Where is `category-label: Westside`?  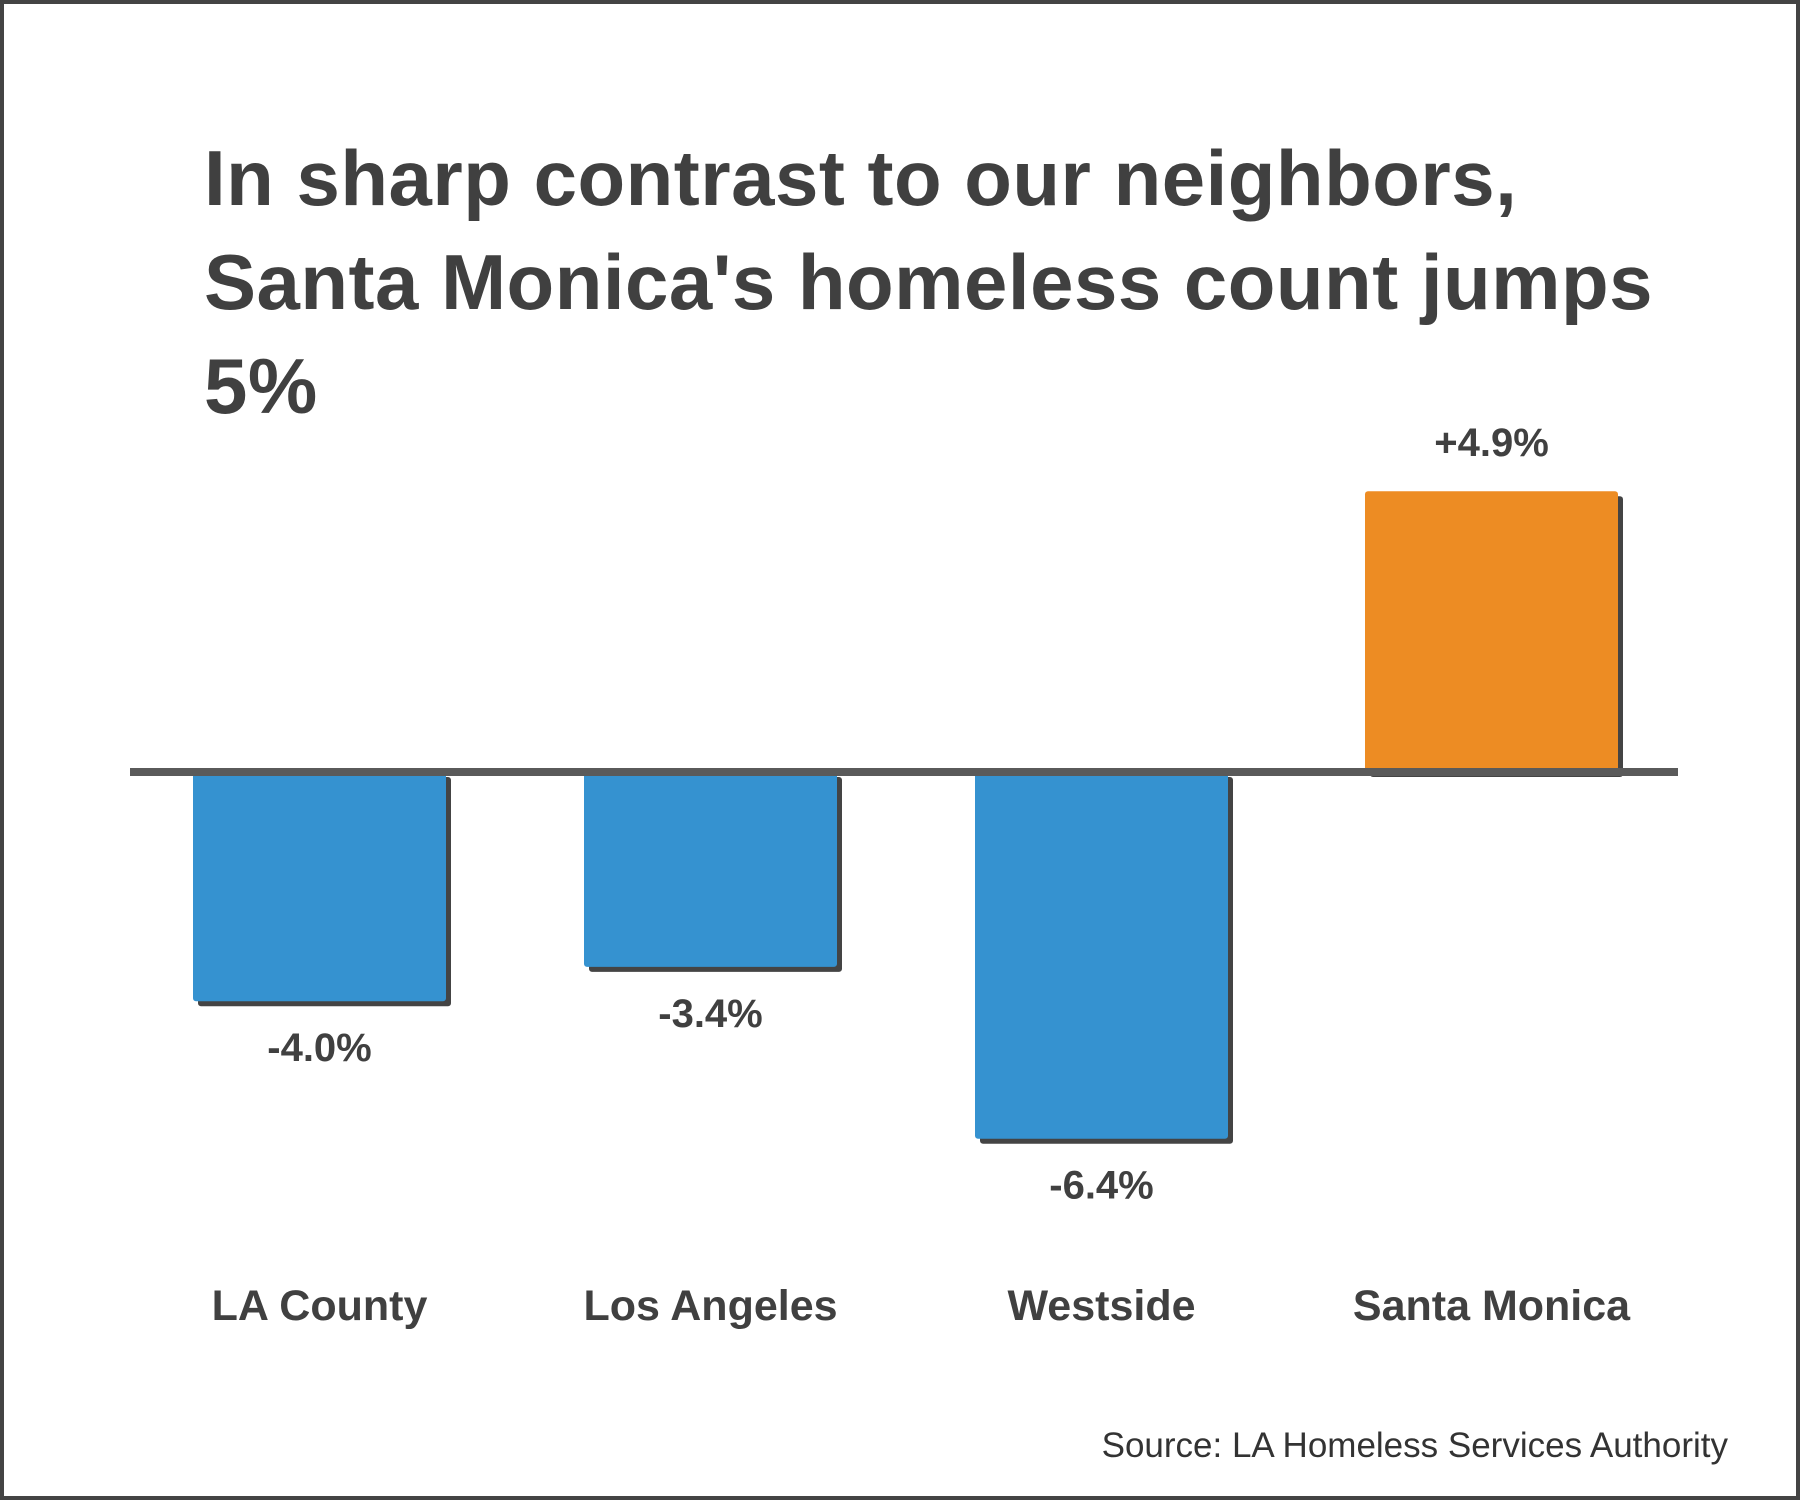
category-label: Westside is located at coordinates (1102, 1306).